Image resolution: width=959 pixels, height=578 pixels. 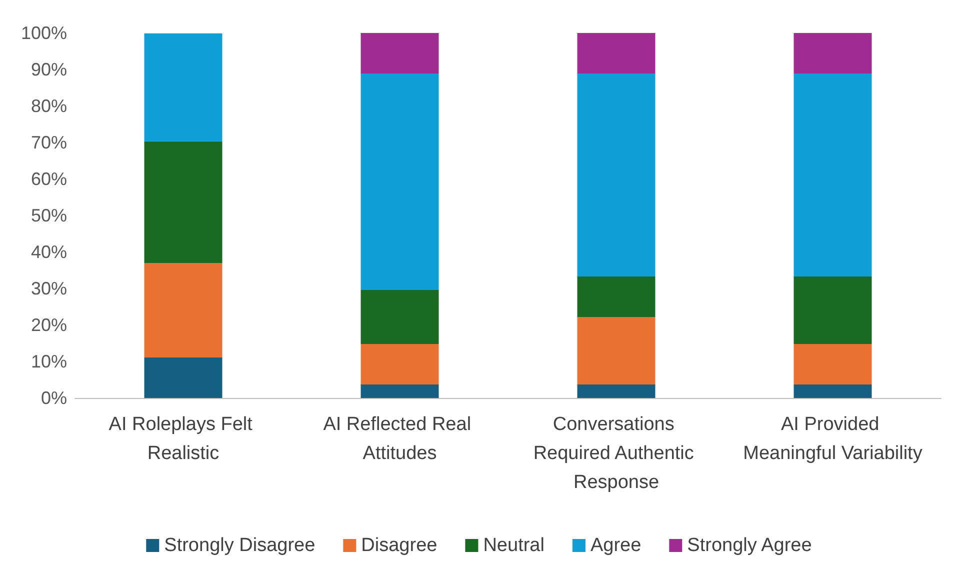 What do you see at coordinates (48, 325) in the screenshot?
I see `y-tick-label: 20%` at bounding box center [48, 325].